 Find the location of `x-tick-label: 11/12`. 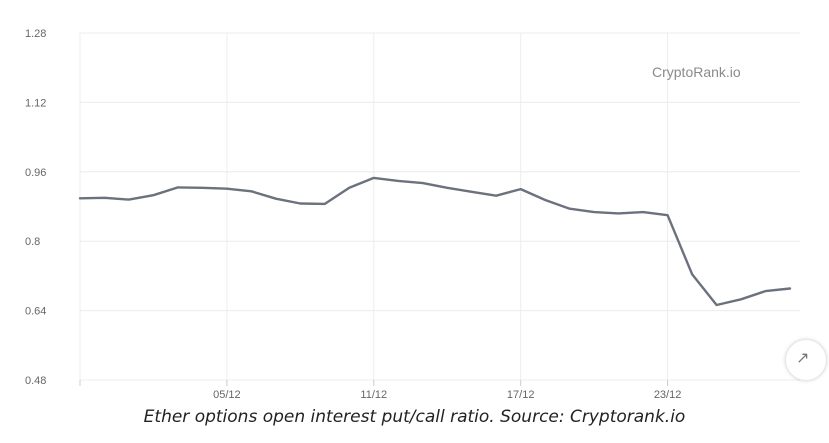

x-tick-label: 11/12 is located at coordinates (373, 395).